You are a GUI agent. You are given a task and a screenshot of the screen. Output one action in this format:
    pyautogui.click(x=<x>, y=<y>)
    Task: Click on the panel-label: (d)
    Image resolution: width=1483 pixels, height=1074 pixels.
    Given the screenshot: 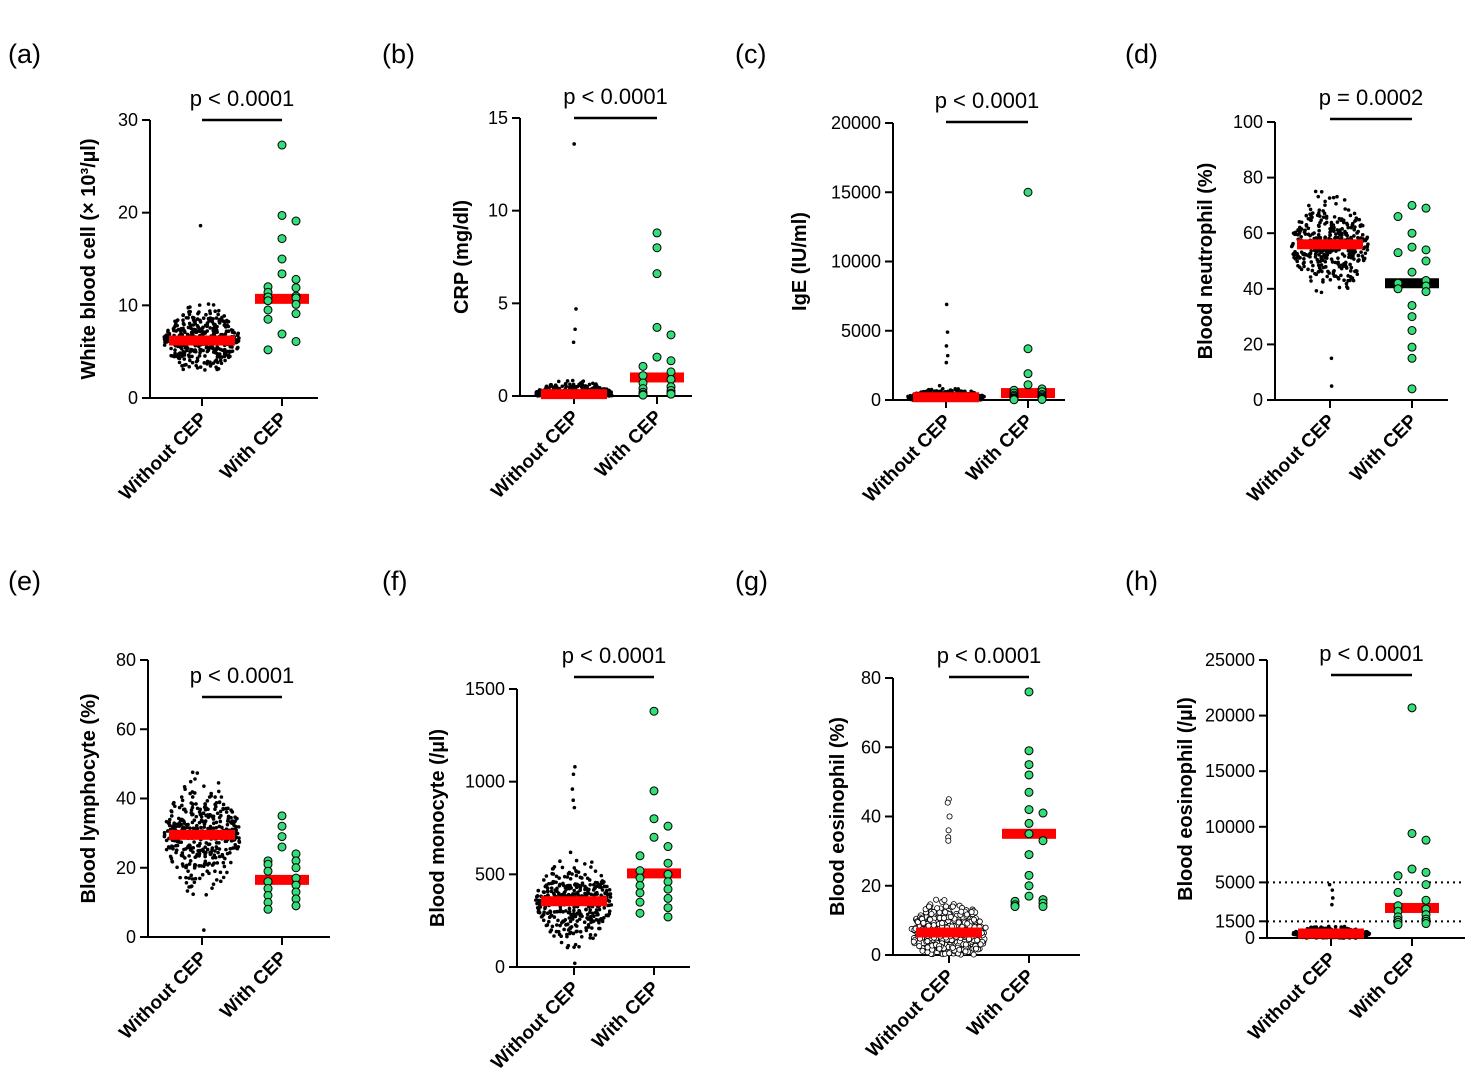 What is the action you would take?
    pyautogui.click(x=1141, y=54)
    